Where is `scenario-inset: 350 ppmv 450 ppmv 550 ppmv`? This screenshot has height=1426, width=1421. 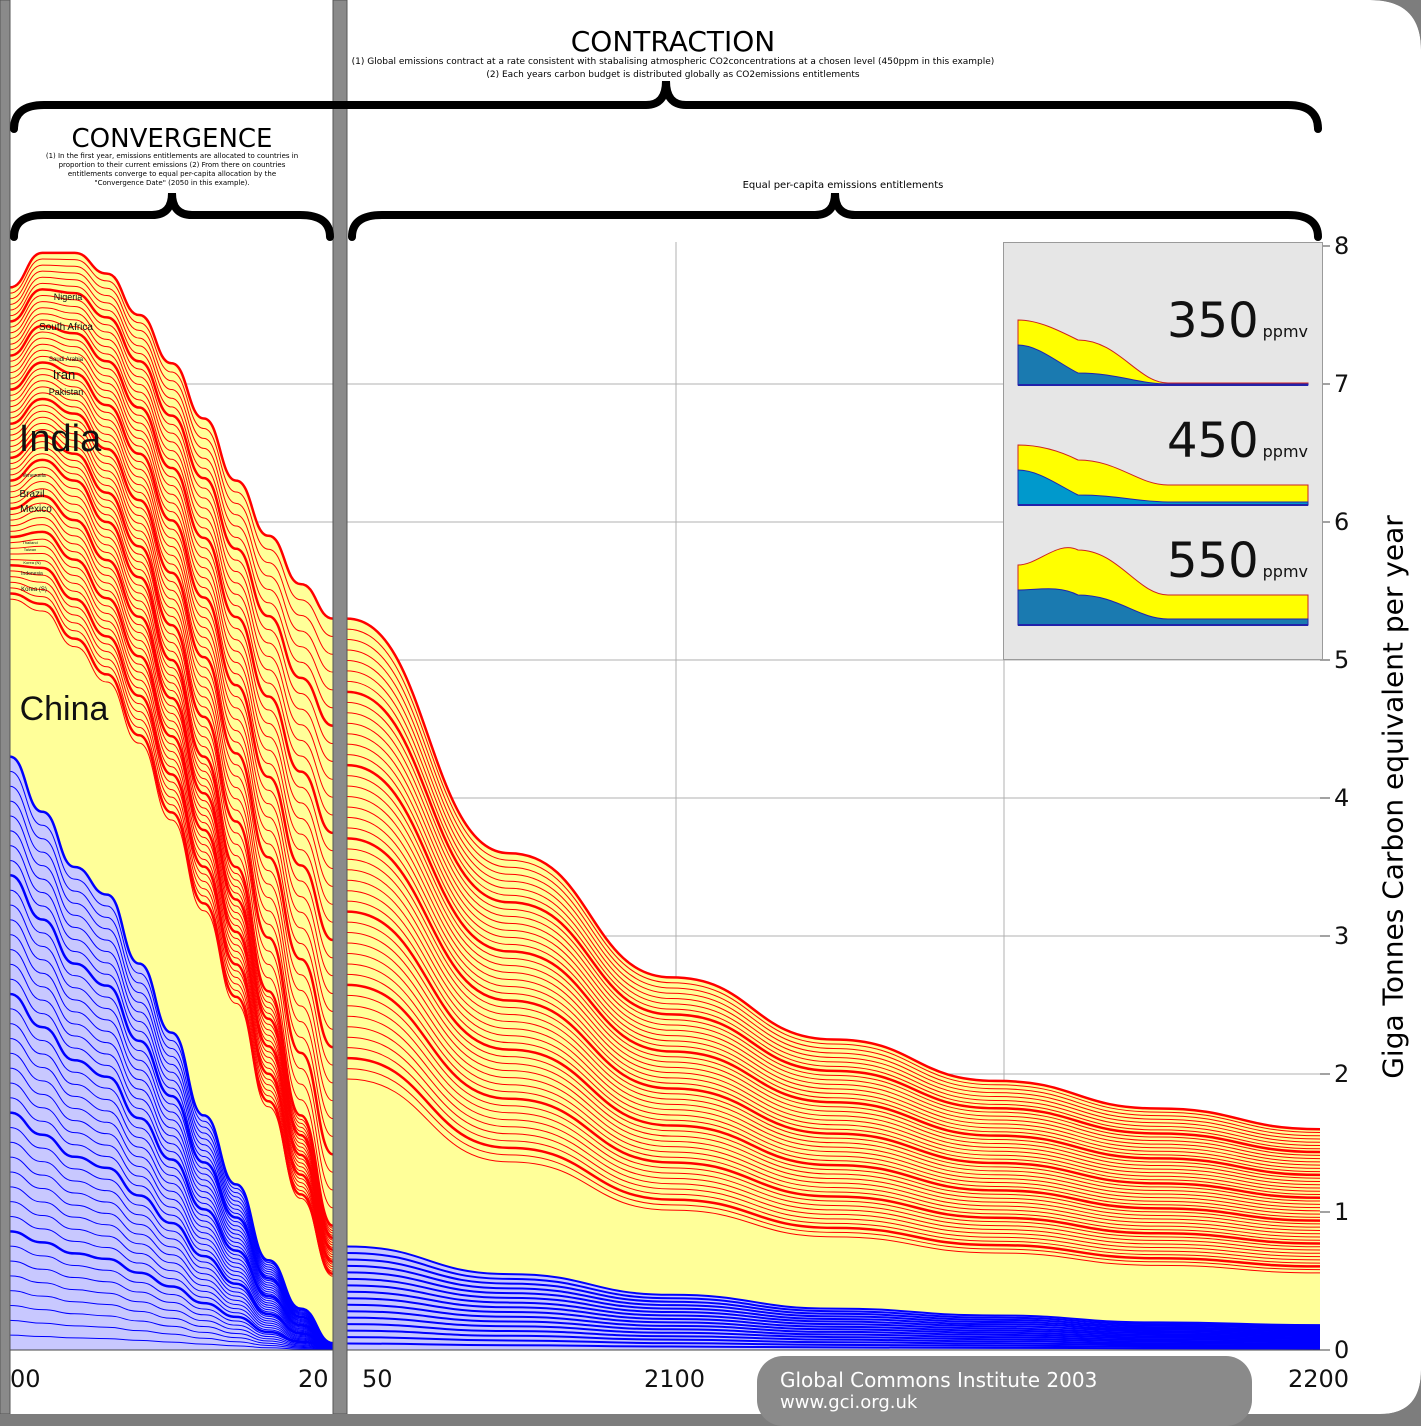 scenario-inset: 350 ppmv 450 ppmv 550 ppmv is located at coordinates (1163, 451).